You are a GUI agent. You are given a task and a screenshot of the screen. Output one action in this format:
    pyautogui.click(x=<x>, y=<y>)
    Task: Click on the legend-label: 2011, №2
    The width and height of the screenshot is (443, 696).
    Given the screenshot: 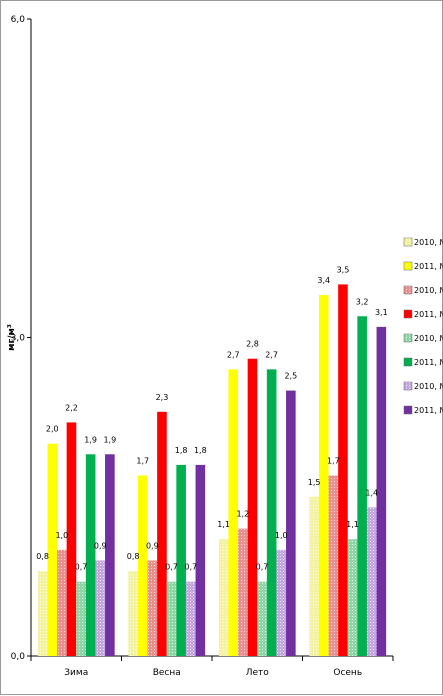 What is the action you would take?
    pyautogui.click(x=428, y=266)
    